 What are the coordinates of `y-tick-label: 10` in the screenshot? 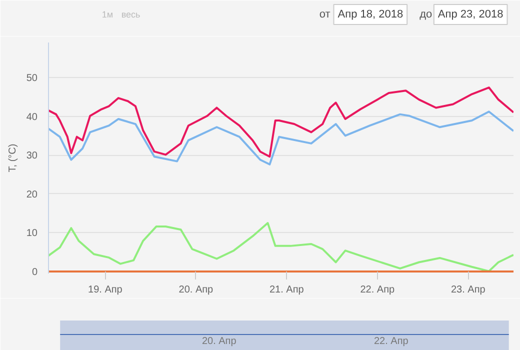 It's located at (32, 234).